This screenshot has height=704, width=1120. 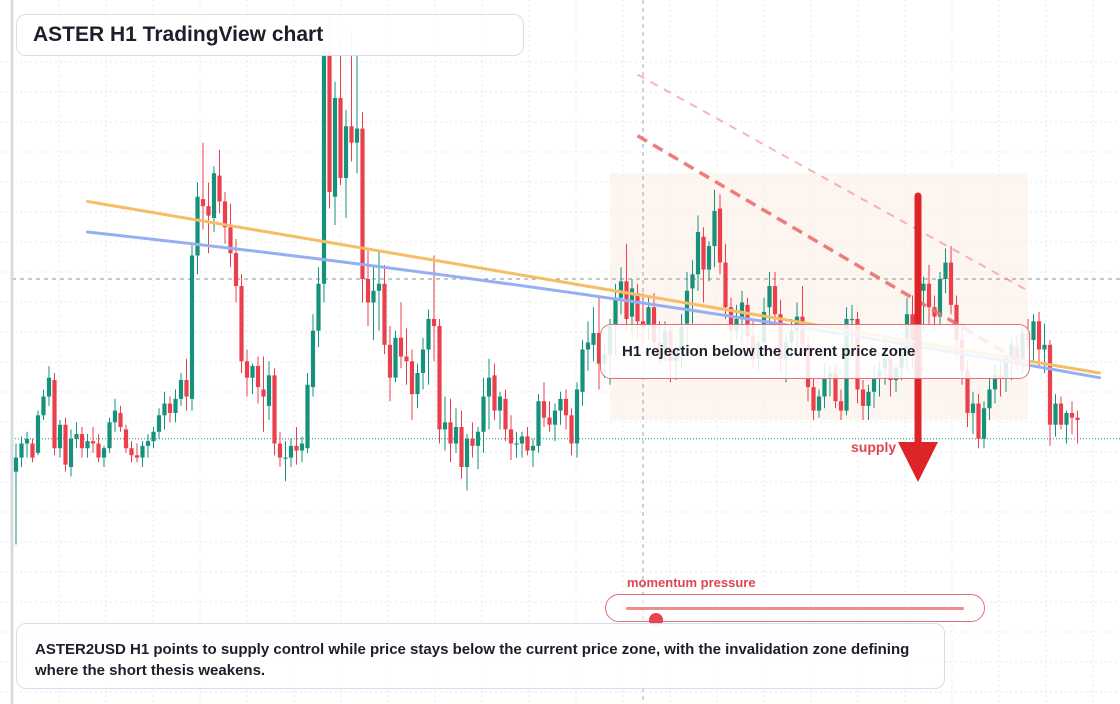 What do you see at coordinates (691, 582) in the screenshot?
I see `momentum-label: momentum pressure` at bounding box center [691, 582].